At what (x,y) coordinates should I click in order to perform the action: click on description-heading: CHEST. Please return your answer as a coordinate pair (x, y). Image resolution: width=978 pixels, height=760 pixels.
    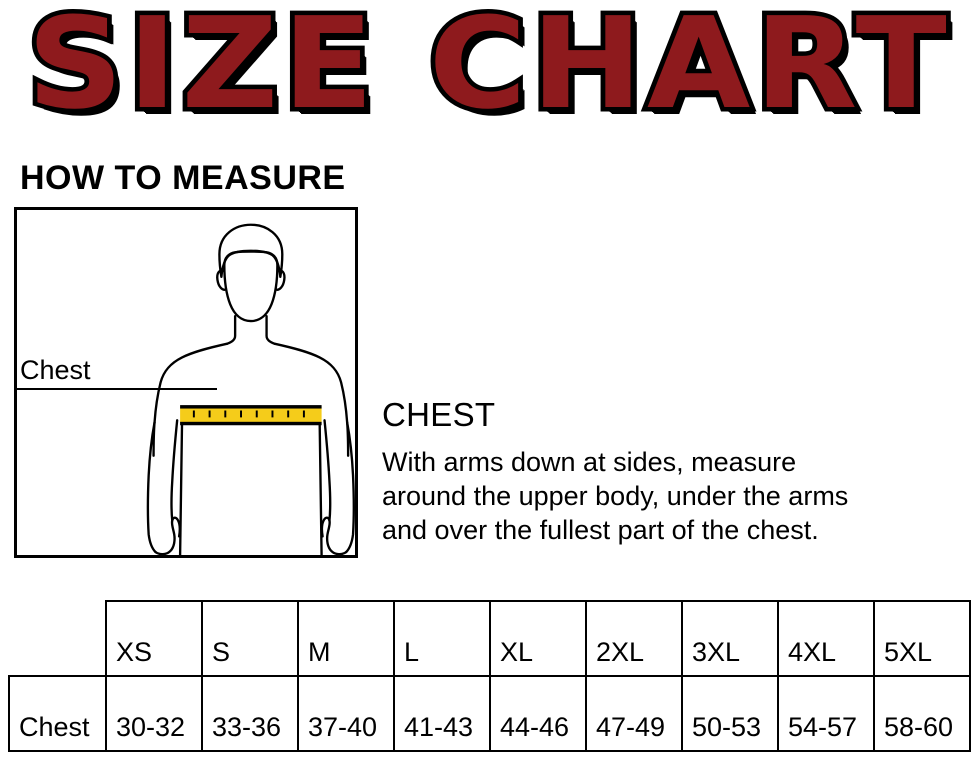
    Looking at the image, I should click on (439, 414).